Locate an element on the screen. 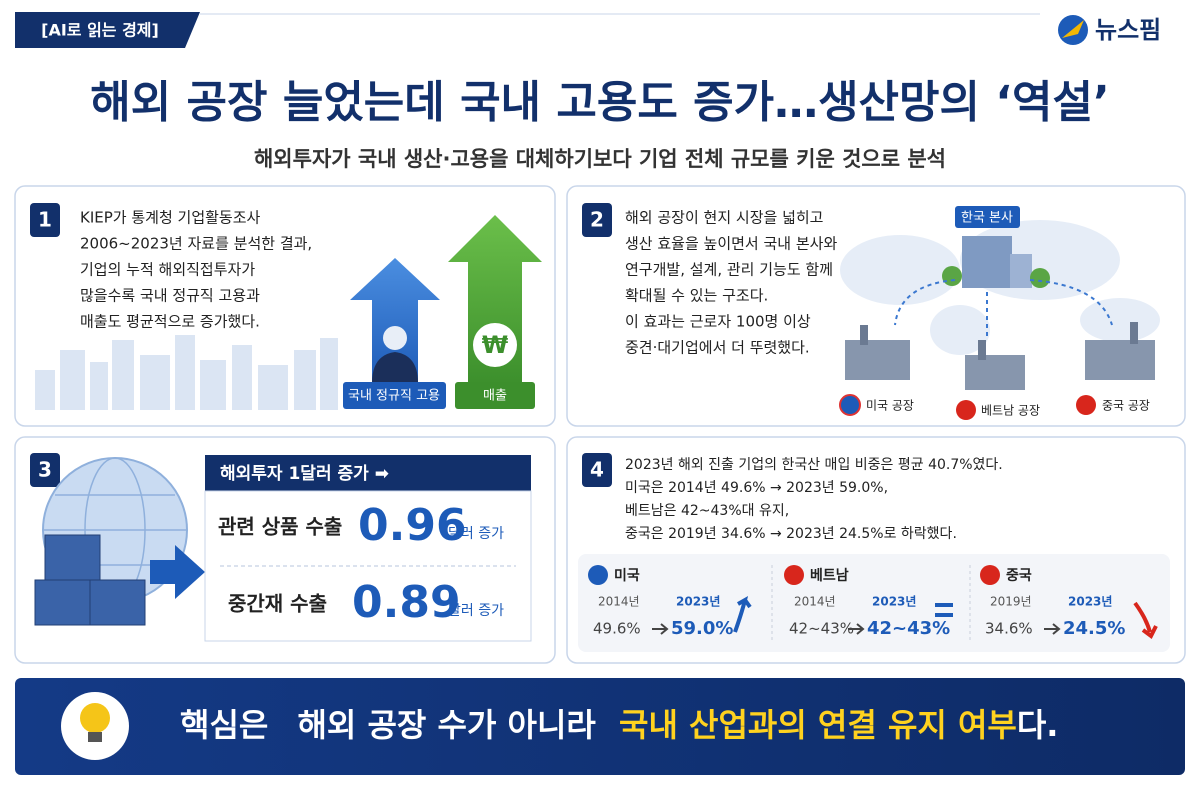 The image size is (1200, 800). brand: 뉴스핌 is located at coordinates (1128, 30).